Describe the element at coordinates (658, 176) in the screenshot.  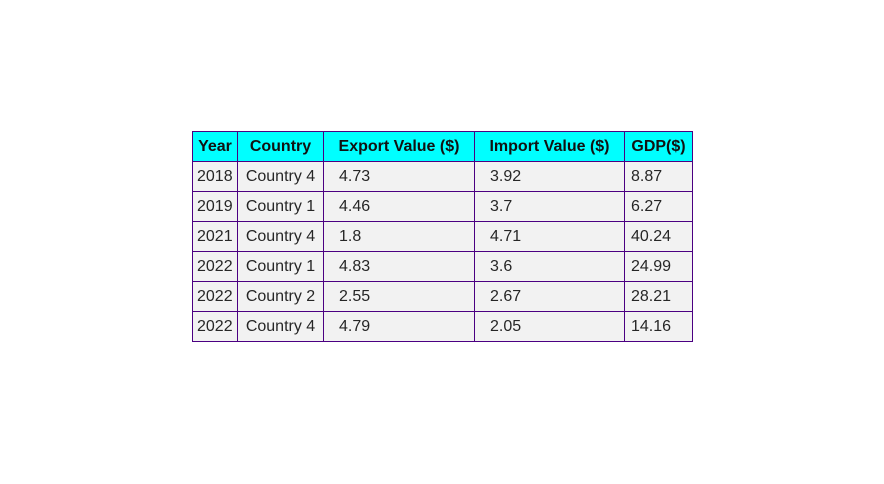
I see `cell-gdp: 8.87` at that location.